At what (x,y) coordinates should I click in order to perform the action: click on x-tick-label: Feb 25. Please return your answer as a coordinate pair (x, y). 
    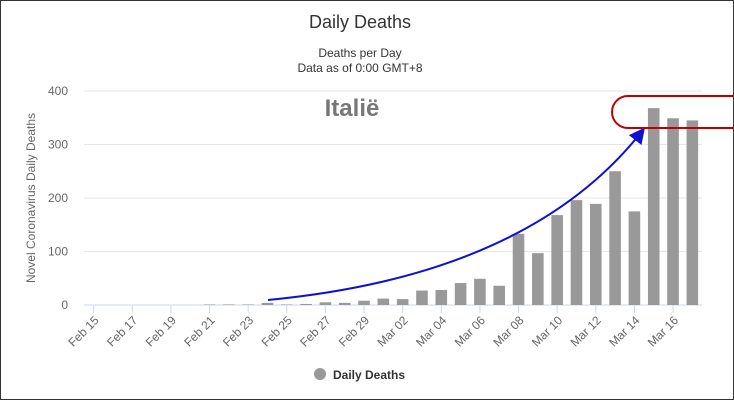
    Looking at the image, I should click on (277, 331).